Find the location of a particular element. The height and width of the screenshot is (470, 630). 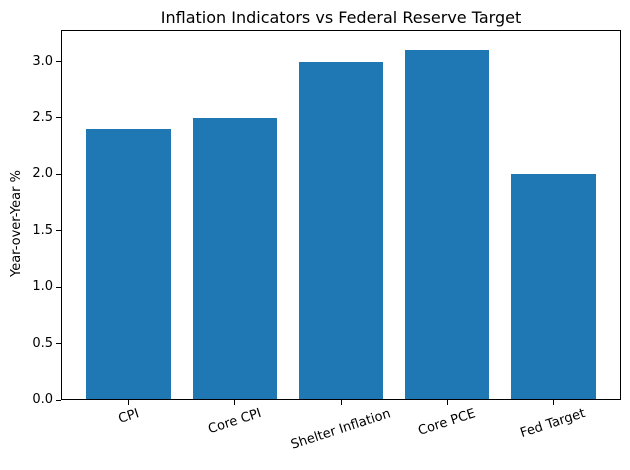

y-tick-label: 1.5 is located at coordinates (42, 230).